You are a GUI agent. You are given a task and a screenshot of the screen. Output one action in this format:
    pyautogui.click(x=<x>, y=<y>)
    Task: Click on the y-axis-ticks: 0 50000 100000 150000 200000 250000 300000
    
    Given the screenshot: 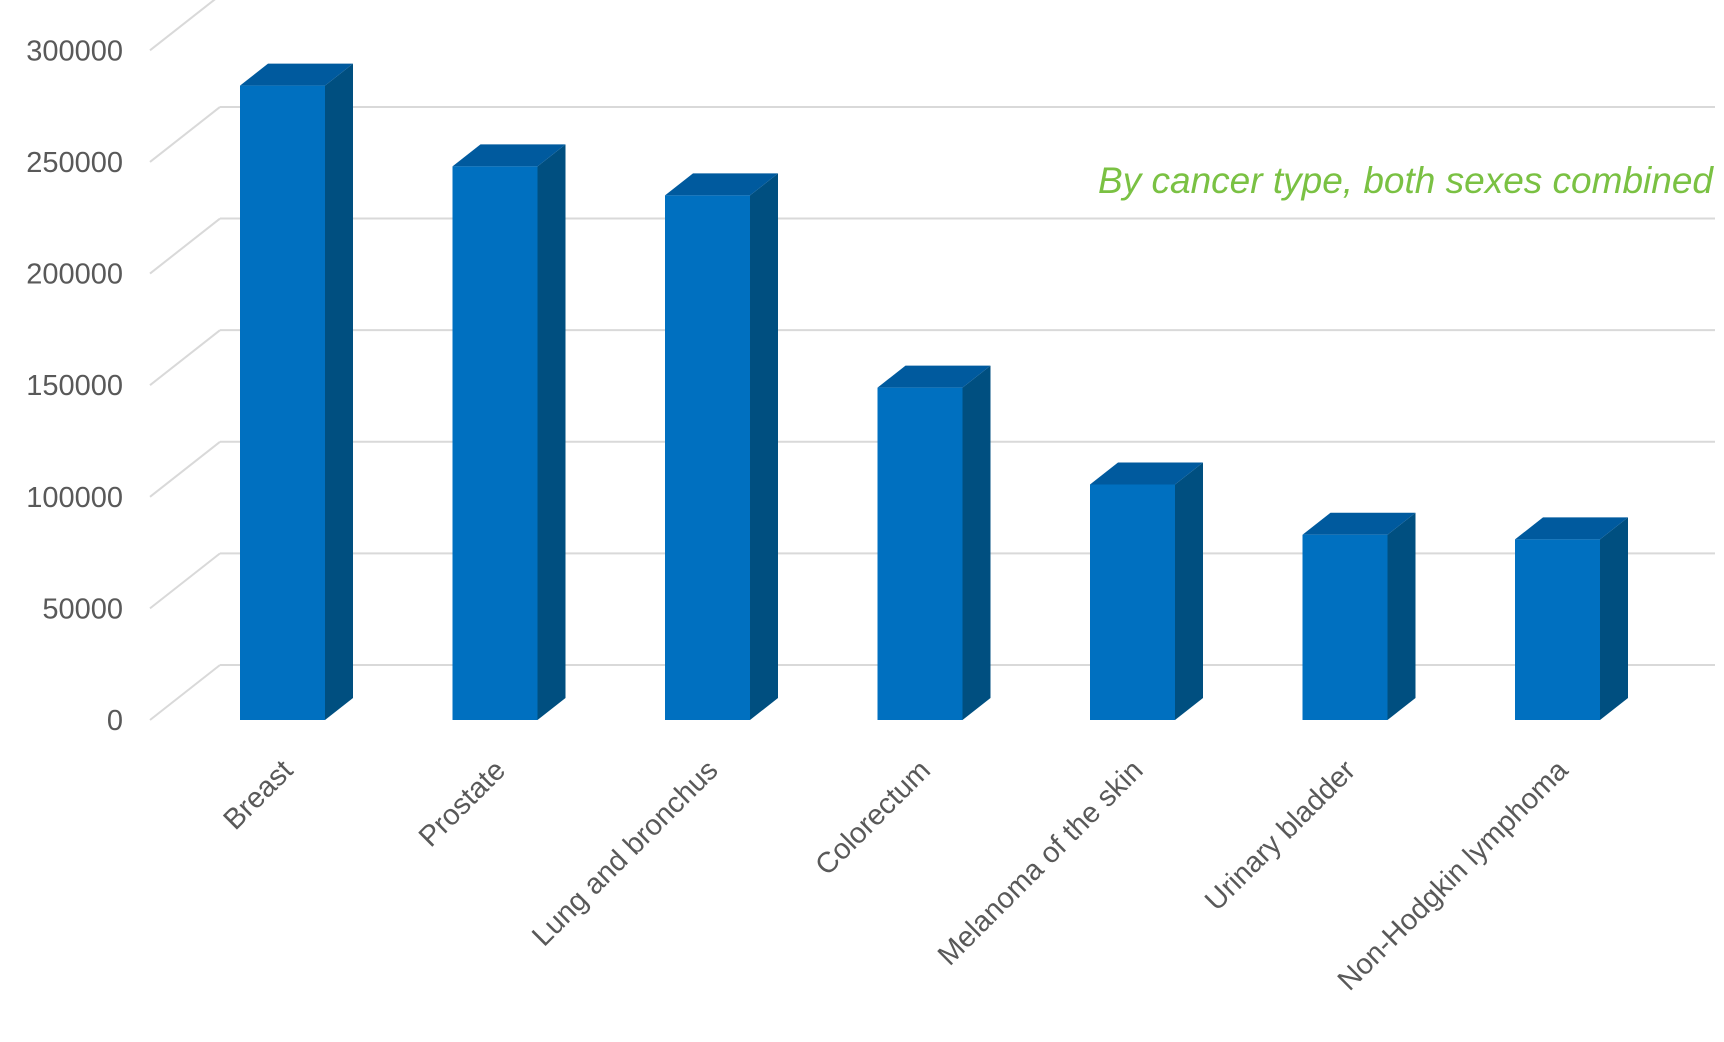 What is the action you would take?
    pyautogui.click(x=74, y=386)
    